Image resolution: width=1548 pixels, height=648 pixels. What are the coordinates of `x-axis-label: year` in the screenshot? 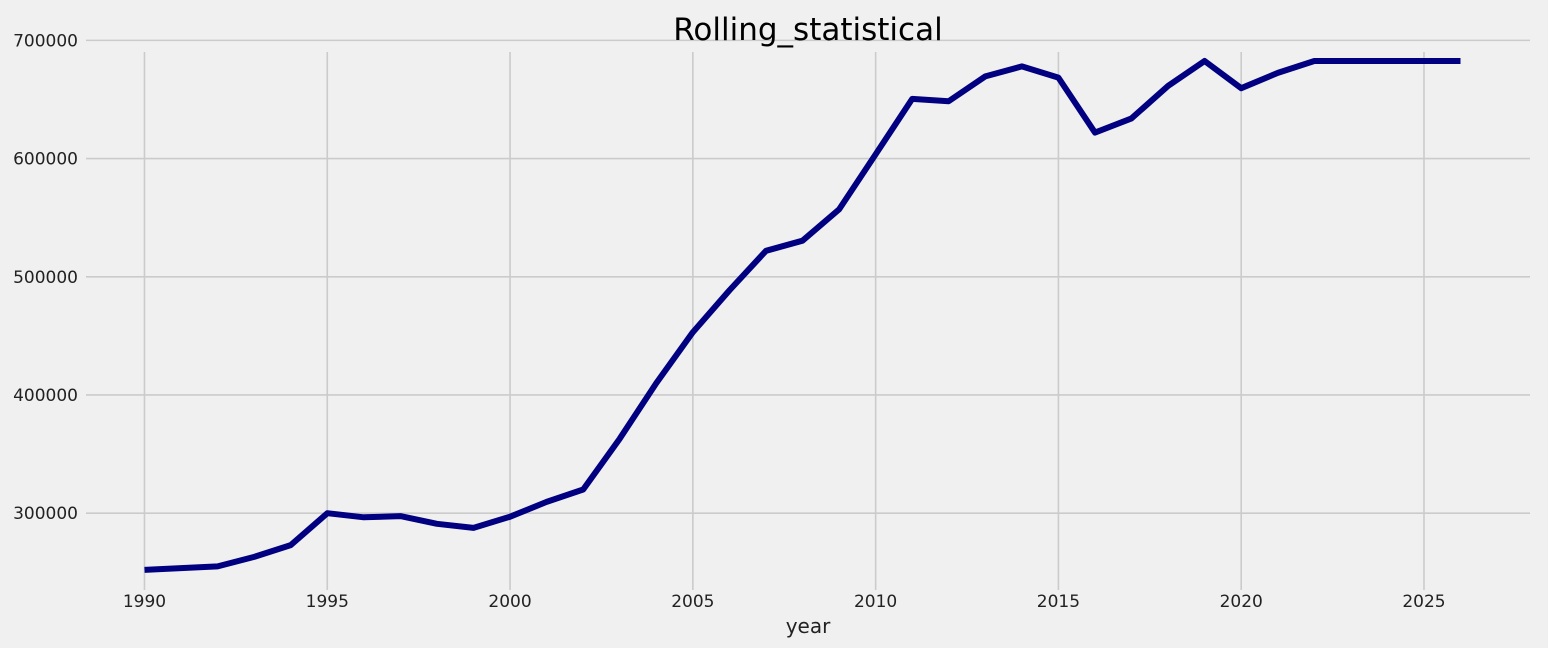 It's located at (808, 626).